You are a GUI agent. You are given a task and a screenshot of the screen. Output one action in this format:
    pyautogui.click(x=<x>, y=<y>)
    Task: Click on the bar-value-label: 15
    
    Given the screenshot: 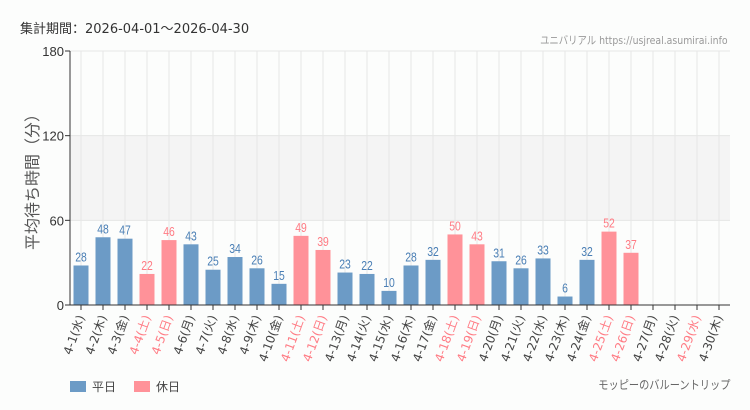 What is the action you would take?
    pyautogui.click(x=279, y=276)
    